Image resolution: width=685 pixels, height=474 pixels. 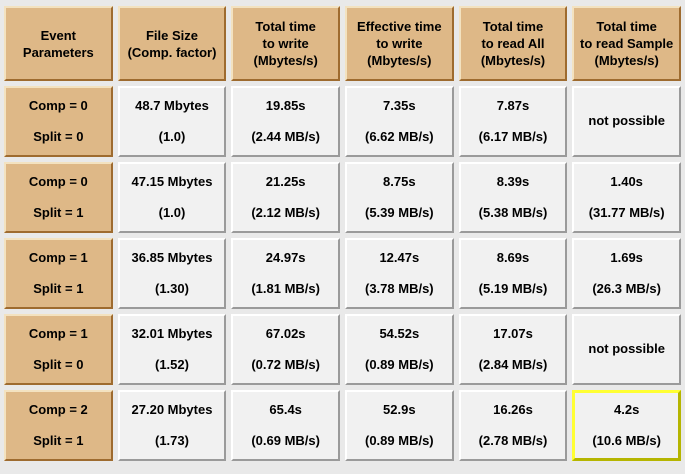 What do you see at coordinates (399, 257) in the screenshot?
I see `value-line: 12.47s` at bounding box center [399, 257].